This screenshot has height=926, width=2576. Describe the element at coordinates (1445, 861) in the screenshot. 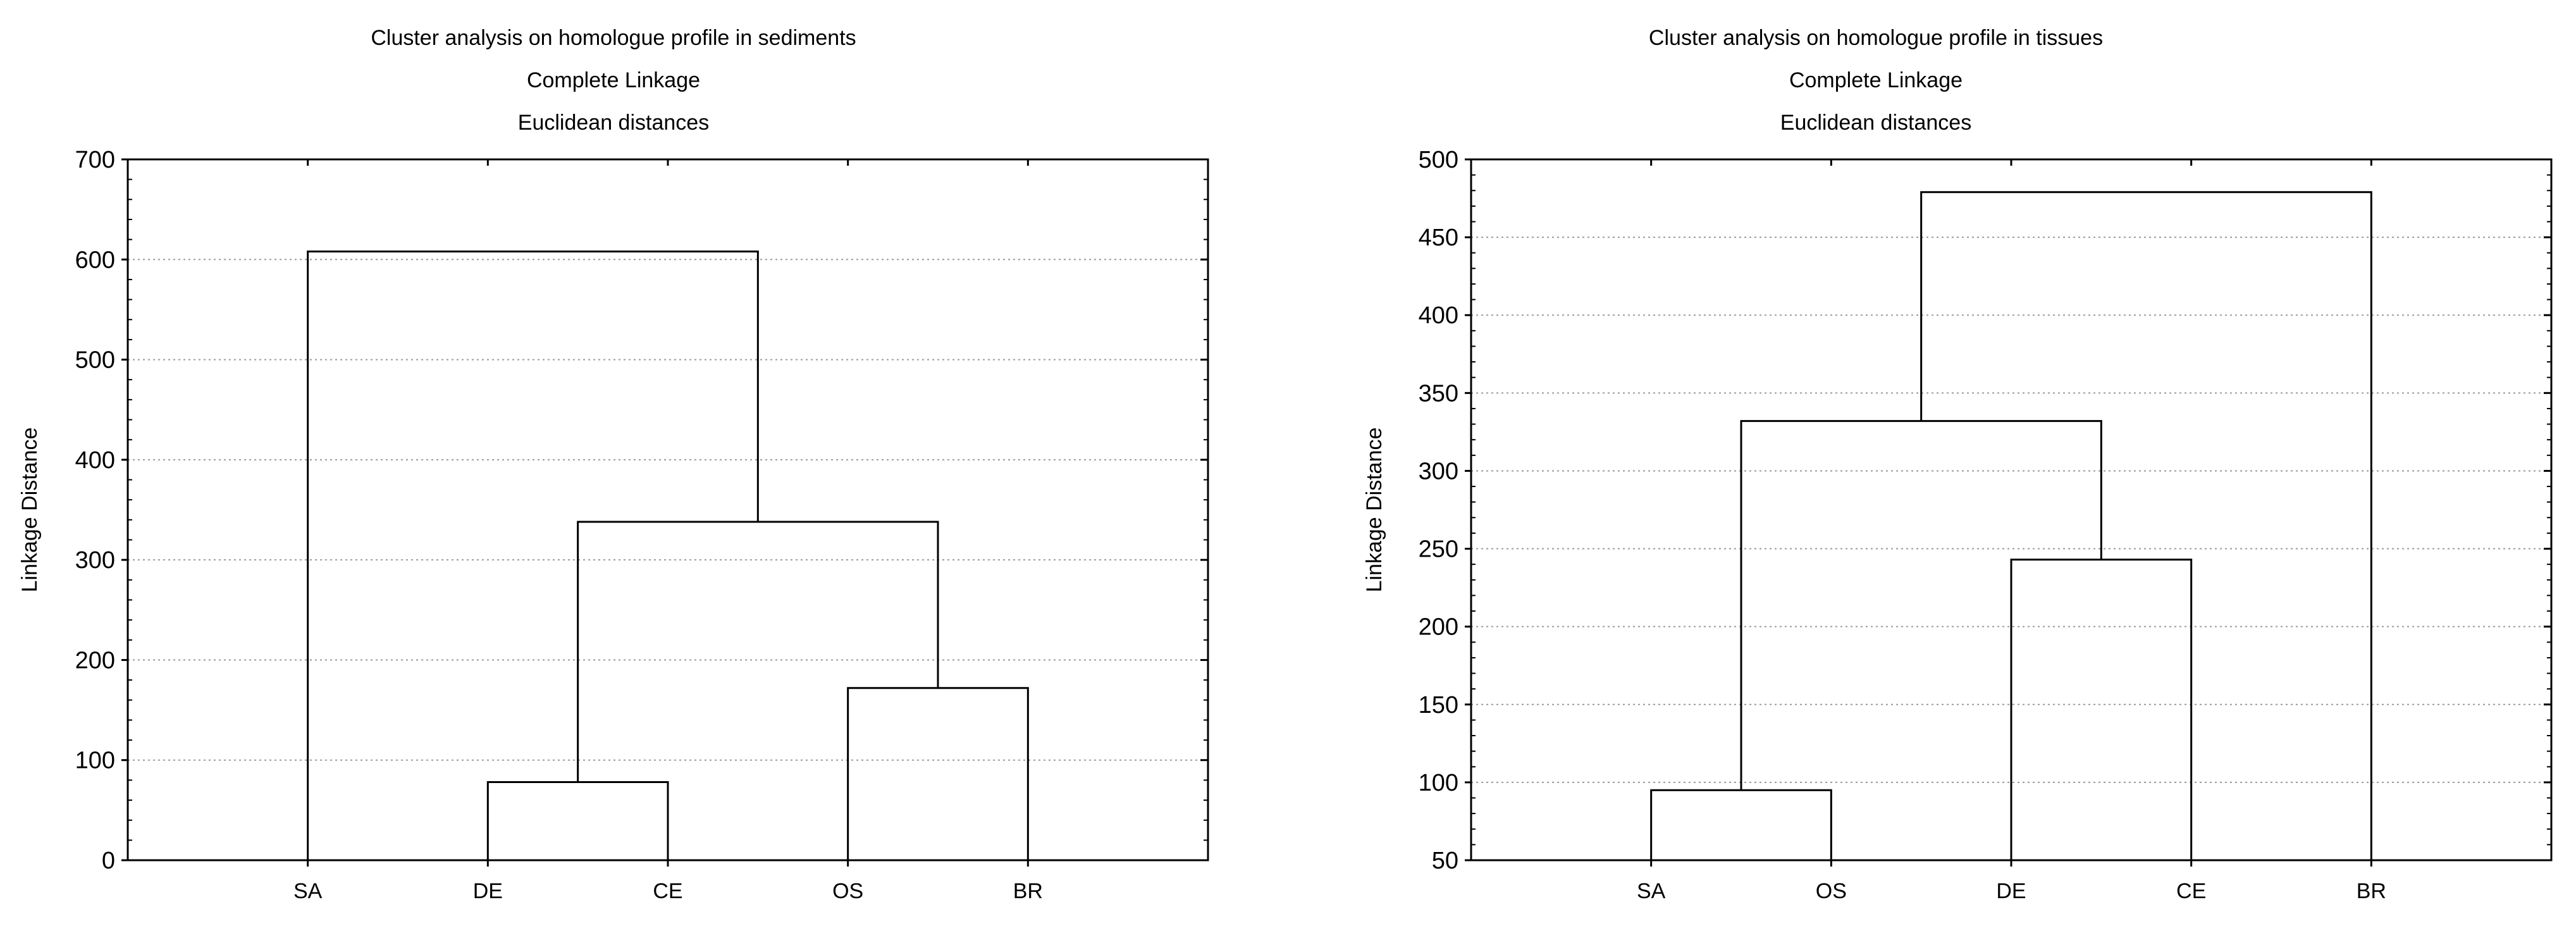

I see `y-tick-label: 50` at that location.